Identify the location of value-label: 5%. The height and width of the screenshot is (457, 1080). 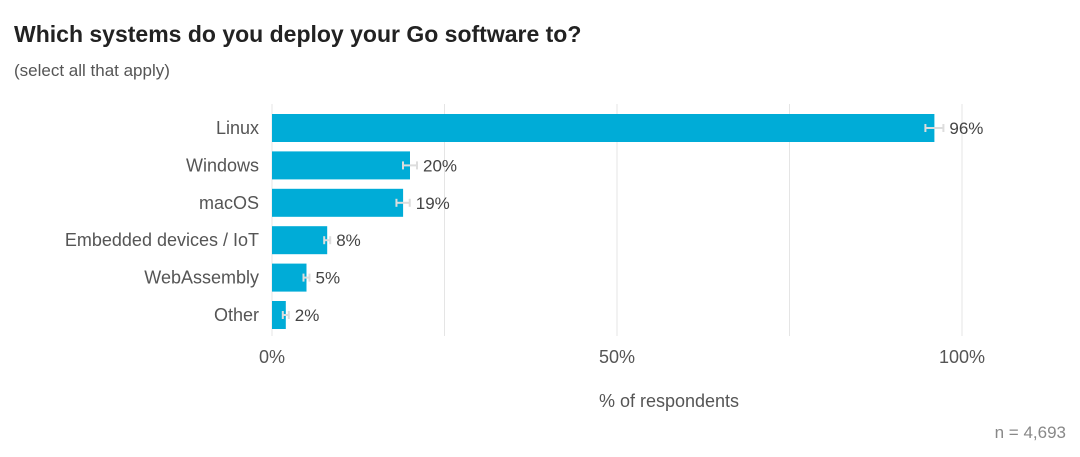
(328, 278).